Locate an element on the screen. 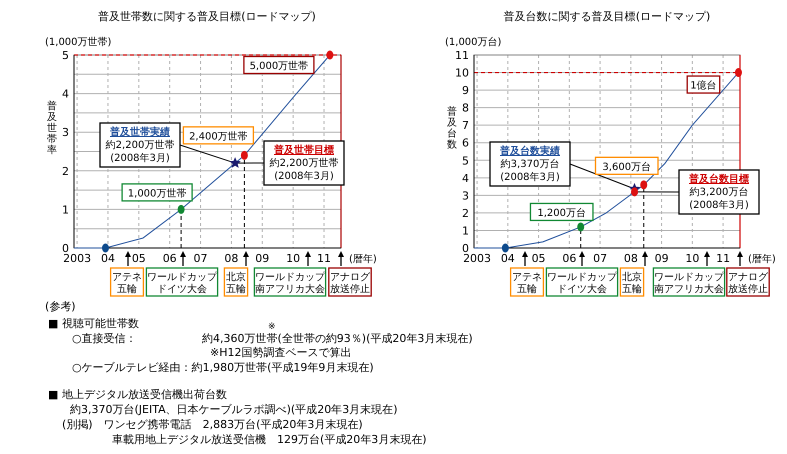  text: (参考) is located at coordinates (60, 306).